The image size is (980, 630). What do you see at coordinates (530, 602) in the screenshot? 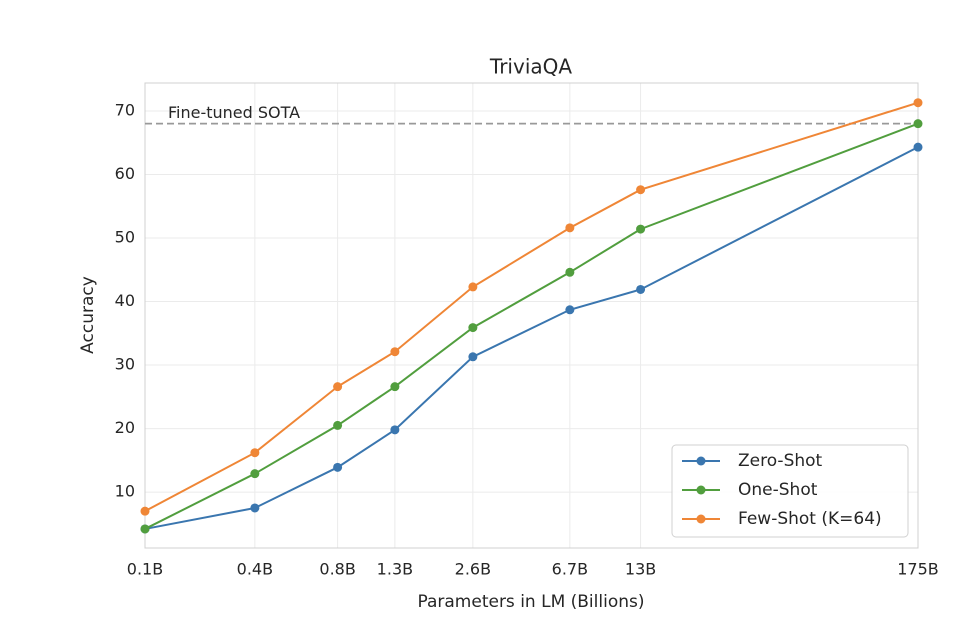
I see `x-axis-label: Parameters in LM (Billions)` at bounding box center [530, 602].